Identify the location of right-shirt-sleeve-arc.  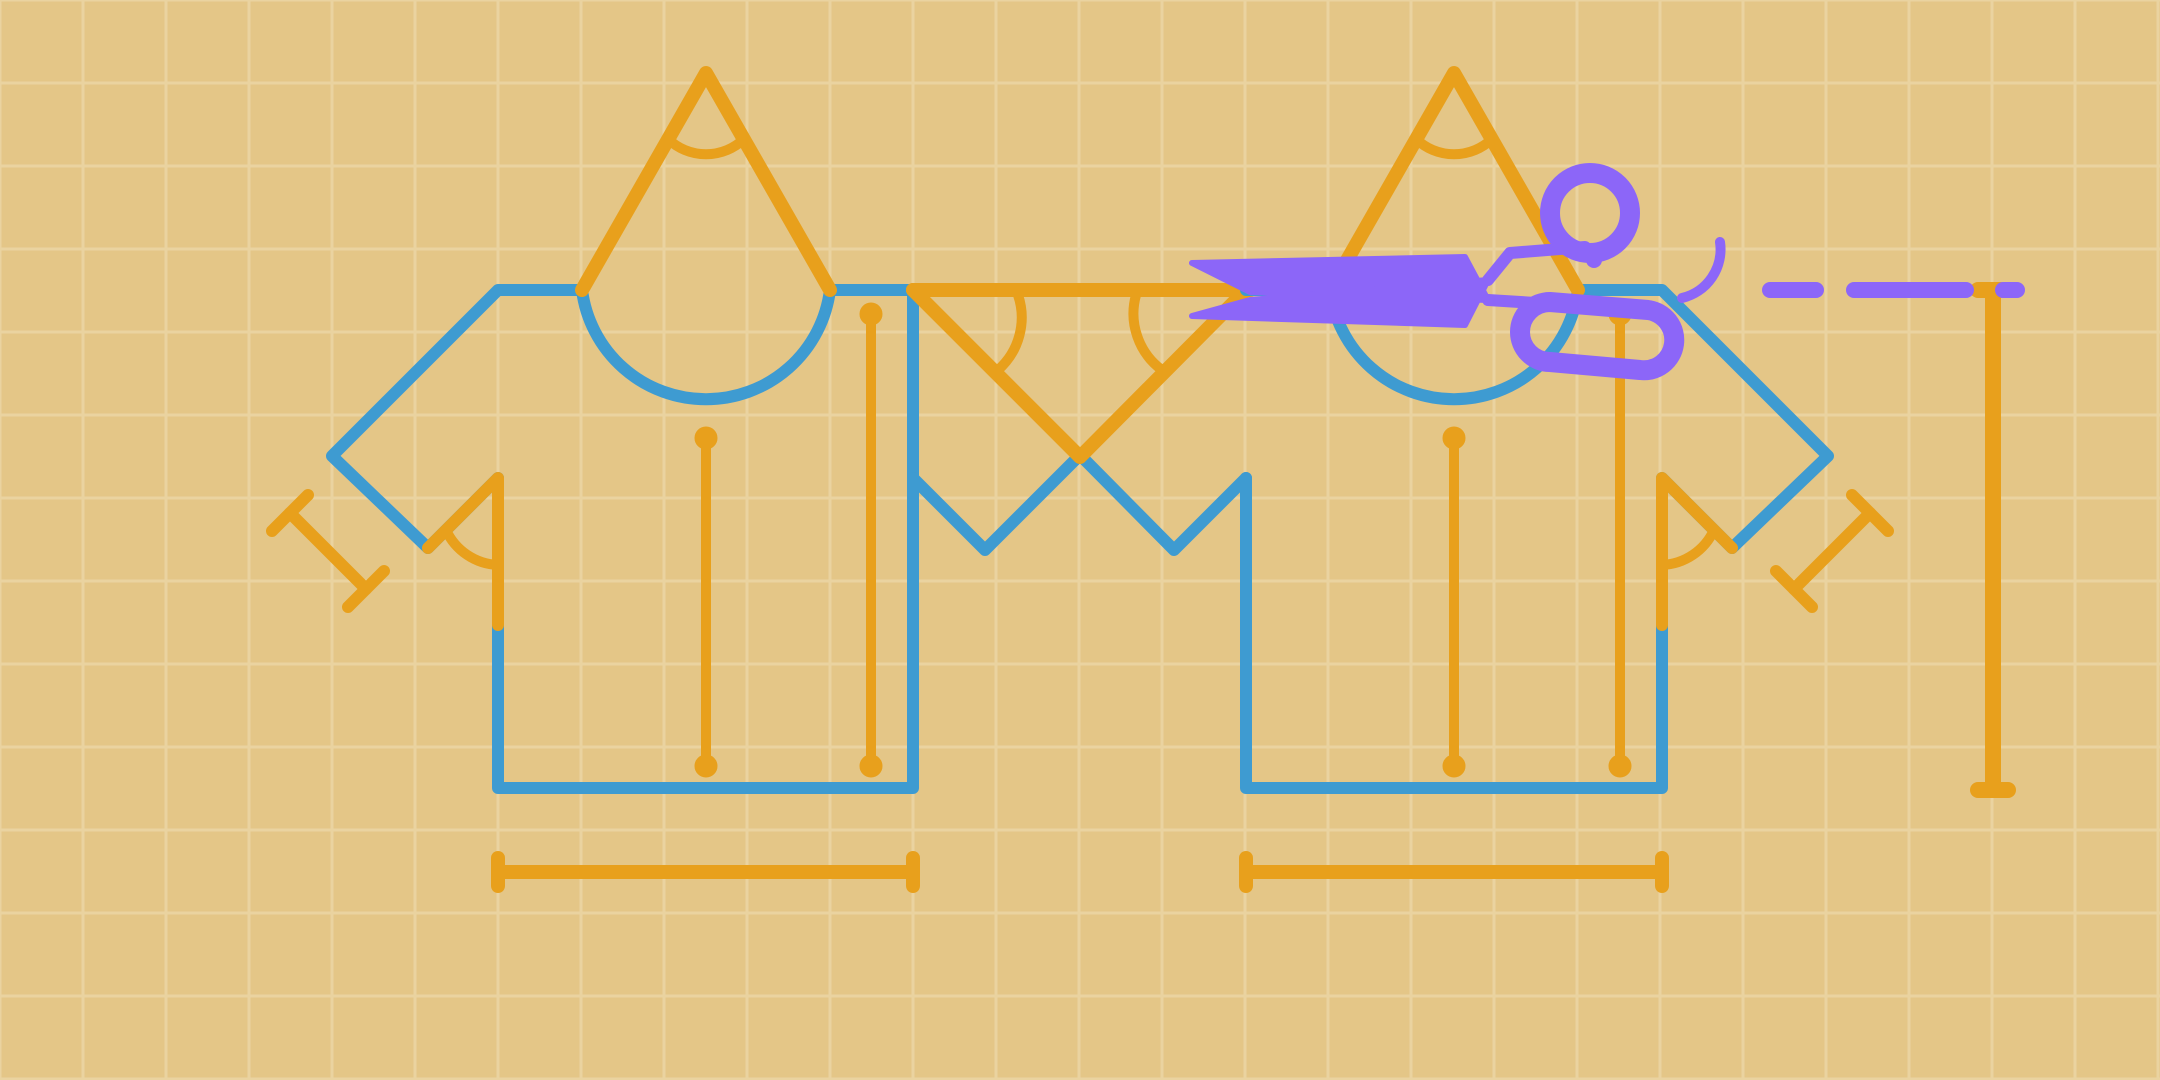
(1688, 547).